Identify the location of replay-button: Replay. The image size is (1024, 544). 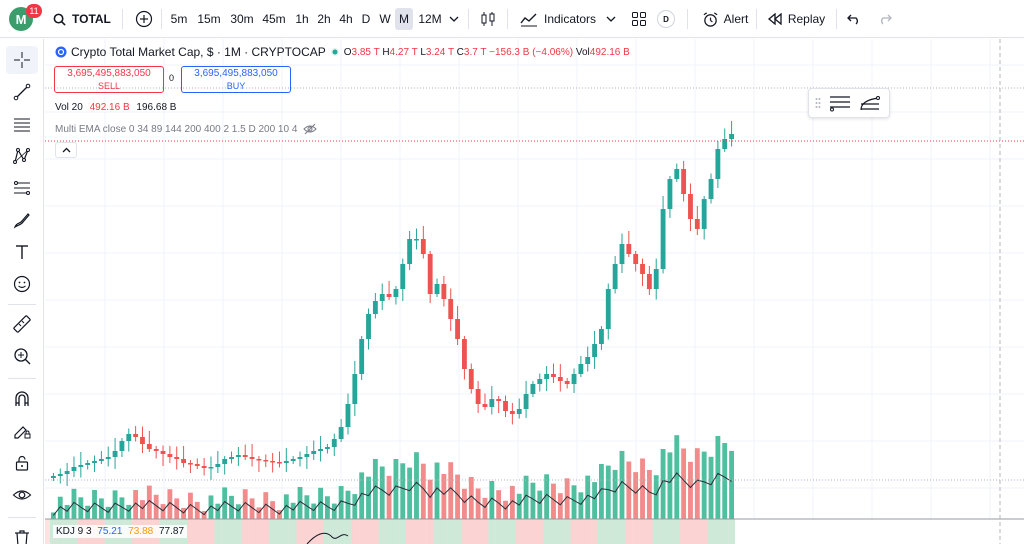
(796, 19).